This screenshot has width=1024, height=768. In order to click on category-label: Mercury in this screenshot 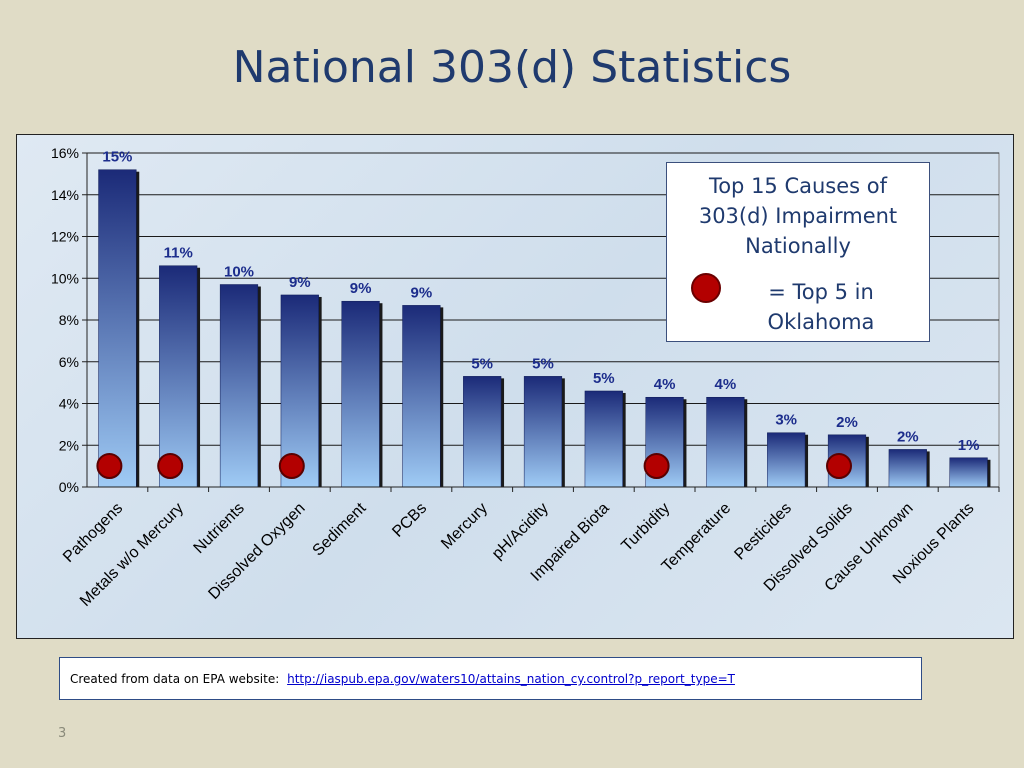, I will do `click(464, 526)`.